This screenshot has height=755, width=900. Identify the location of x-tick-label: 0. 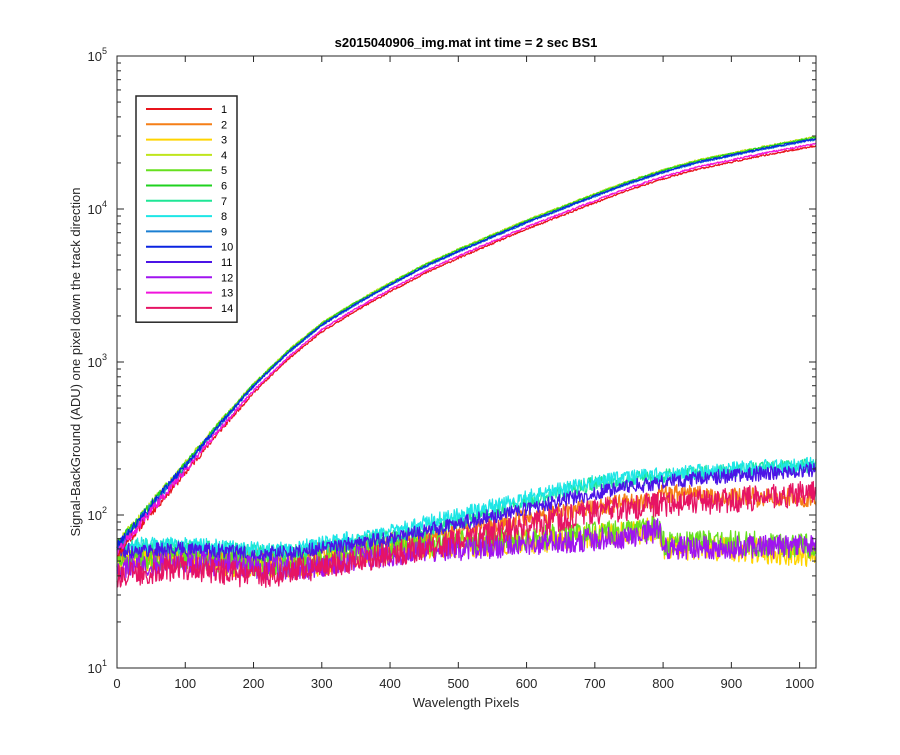
(116, 683).